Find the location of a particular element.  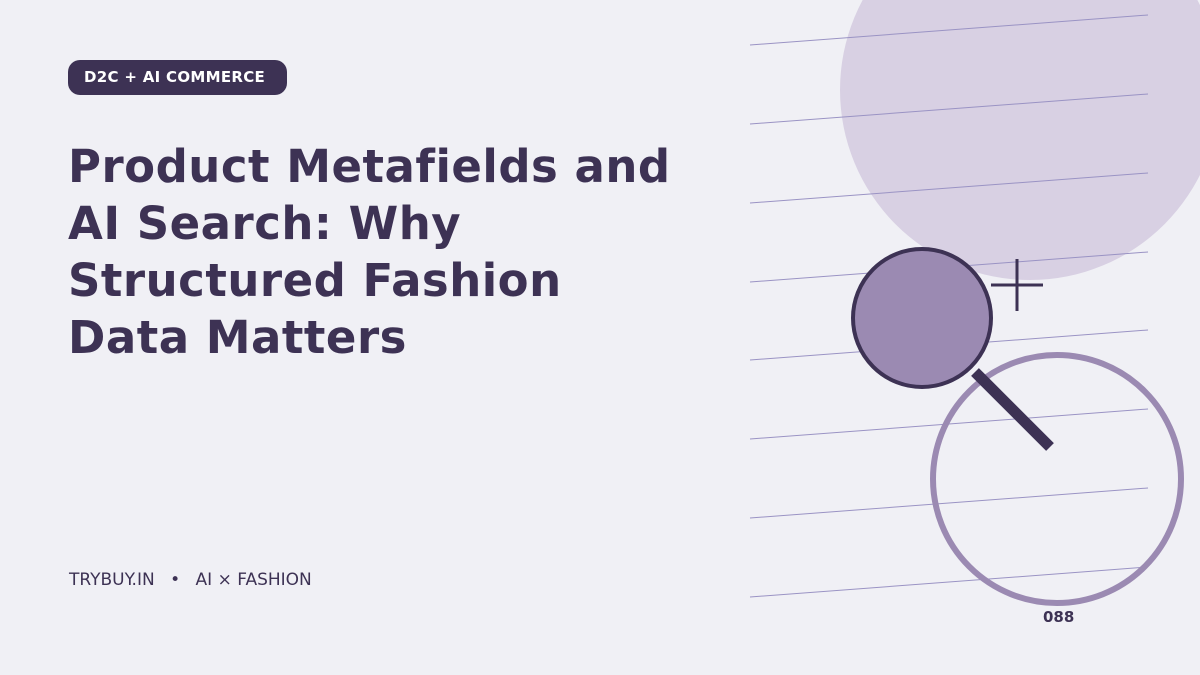

issue-number: 088 is located at coordinates (1059, 617).